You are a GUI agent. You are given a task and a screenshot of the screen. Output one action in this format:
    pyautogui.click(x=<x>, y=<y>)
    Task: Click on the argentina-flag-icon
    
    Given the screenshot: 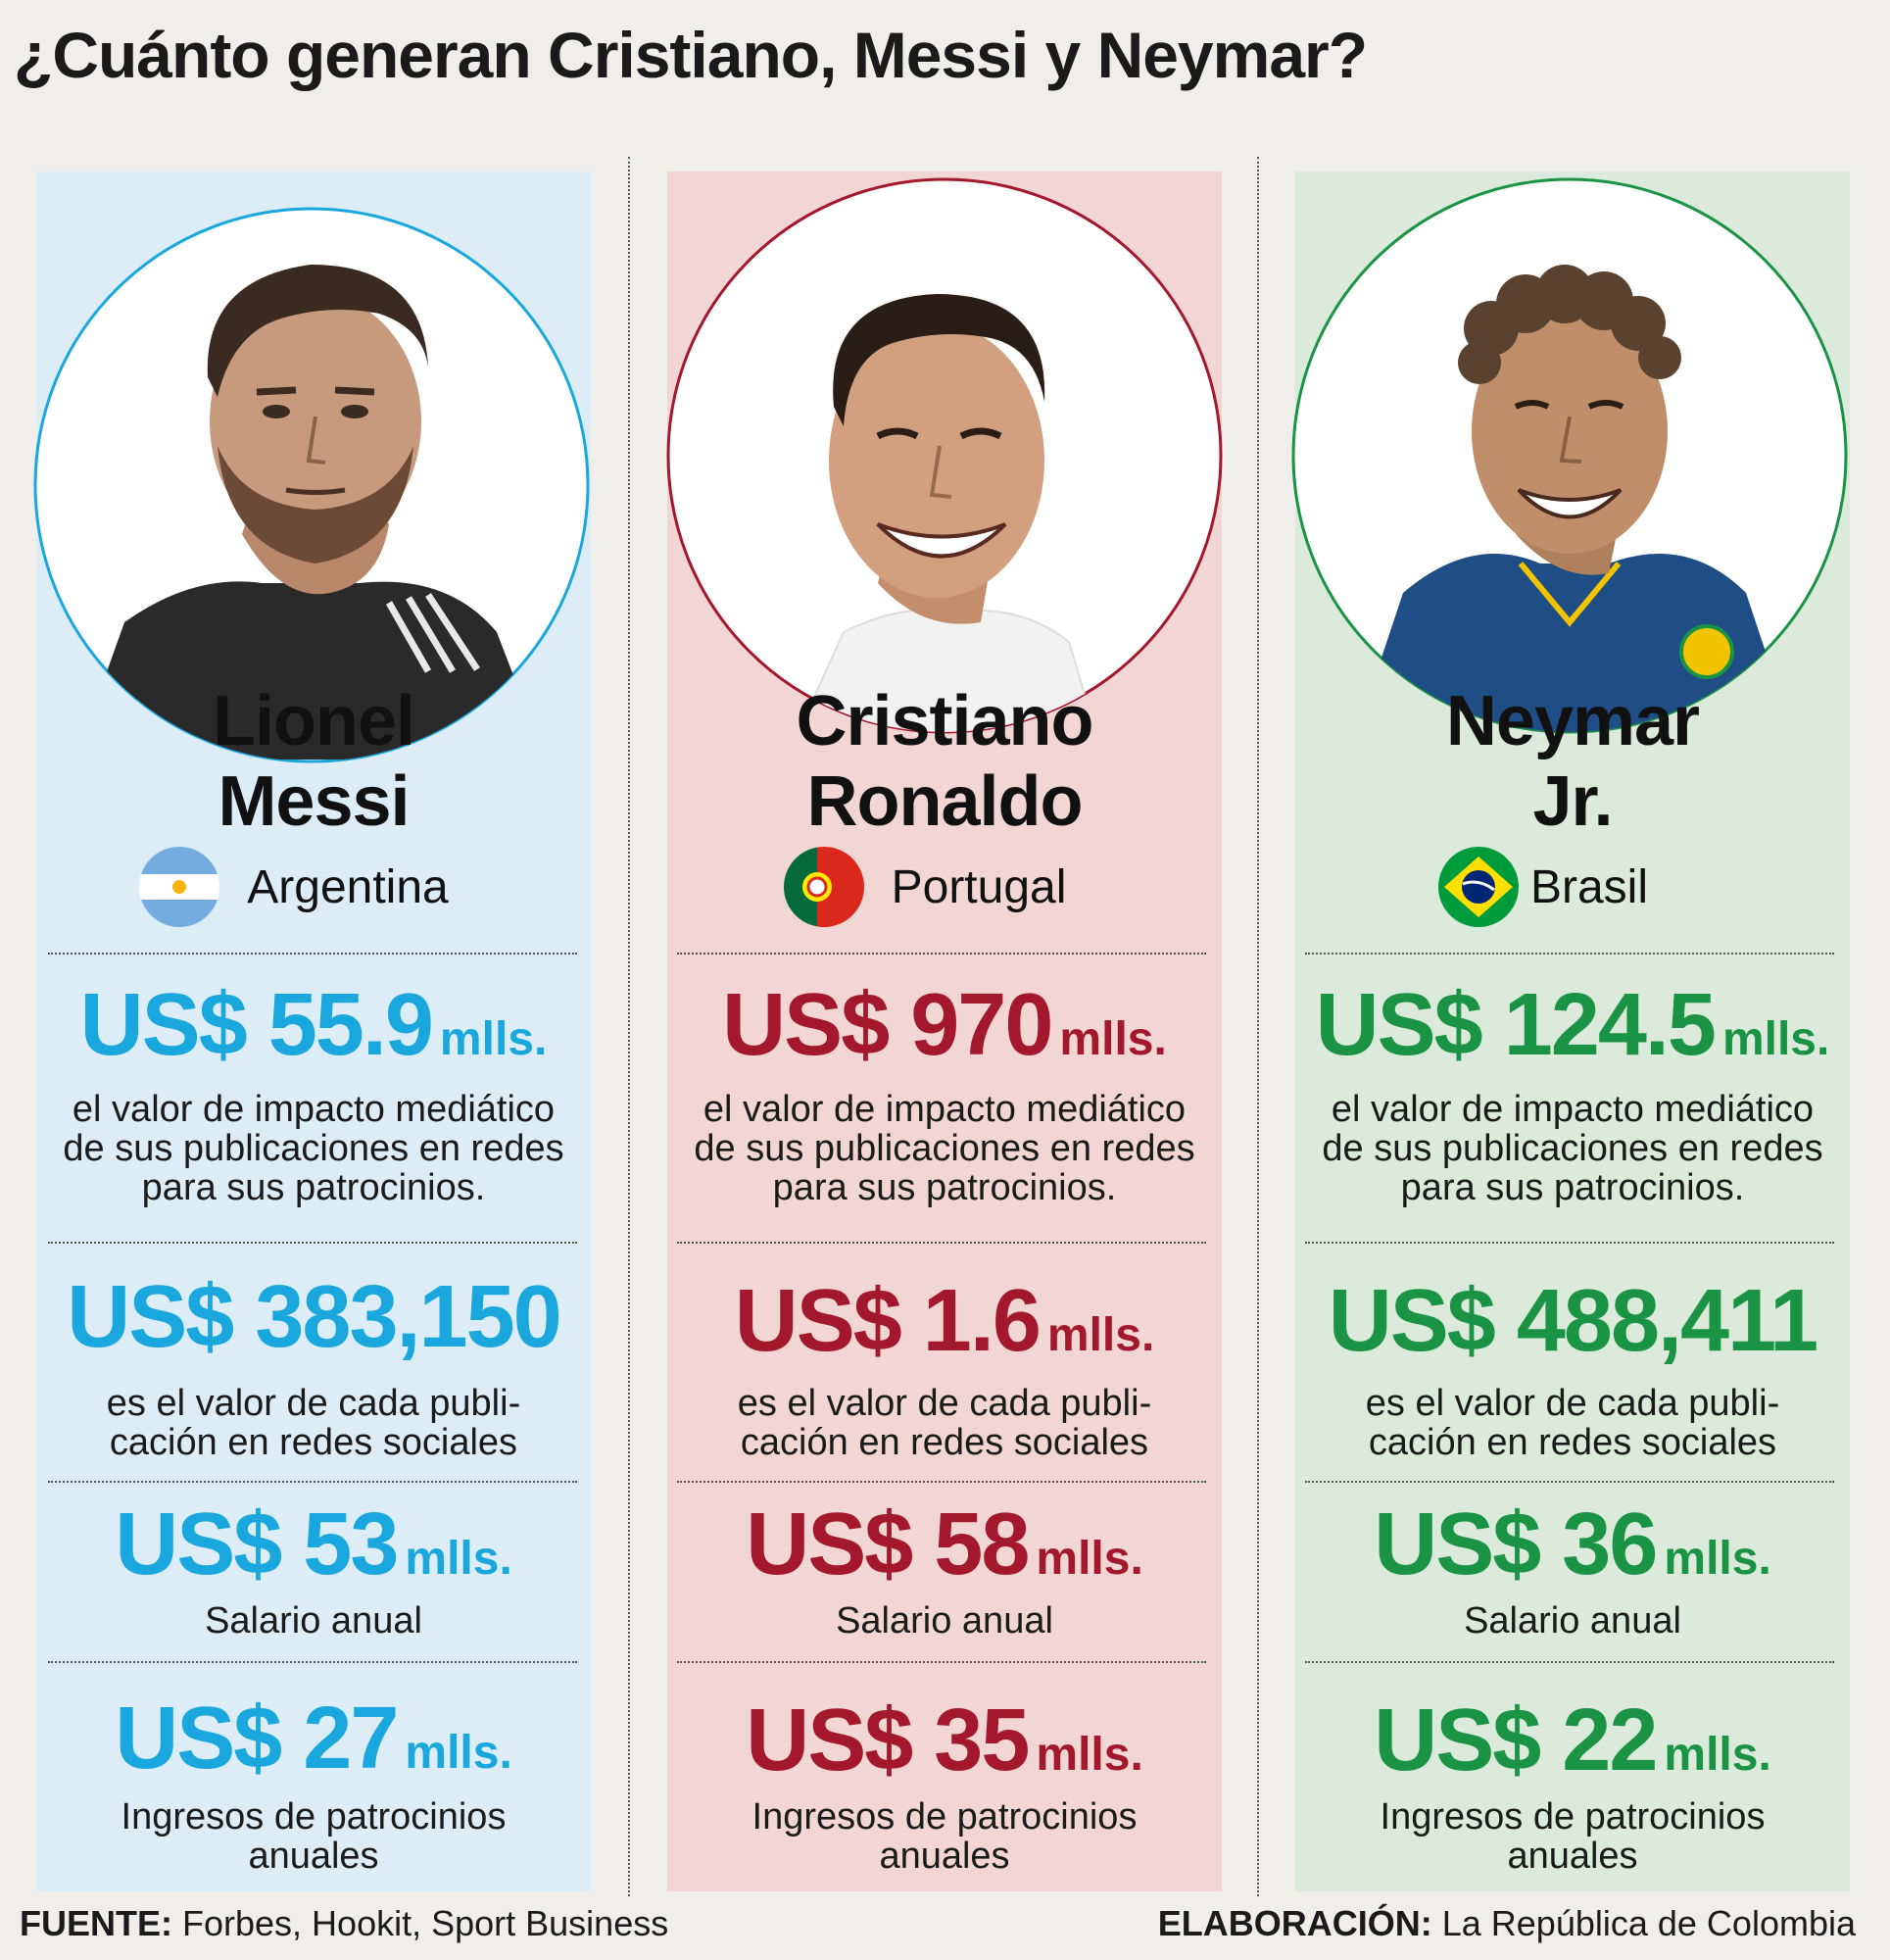 What is the action you would take?
    pyautogui.click(x=179, y=887)
    